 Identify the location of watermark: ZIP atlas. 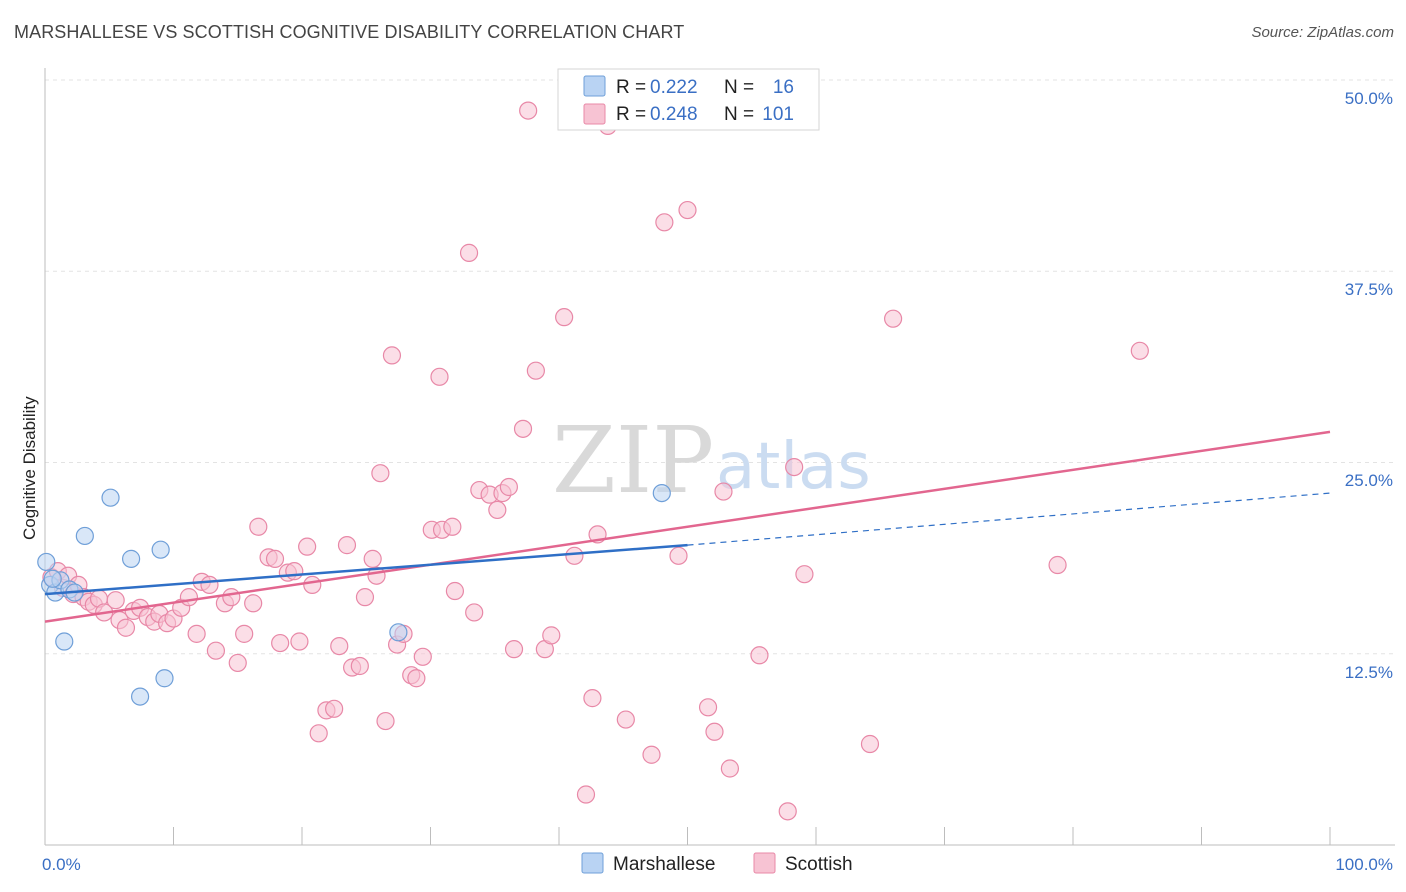
(711, 460).